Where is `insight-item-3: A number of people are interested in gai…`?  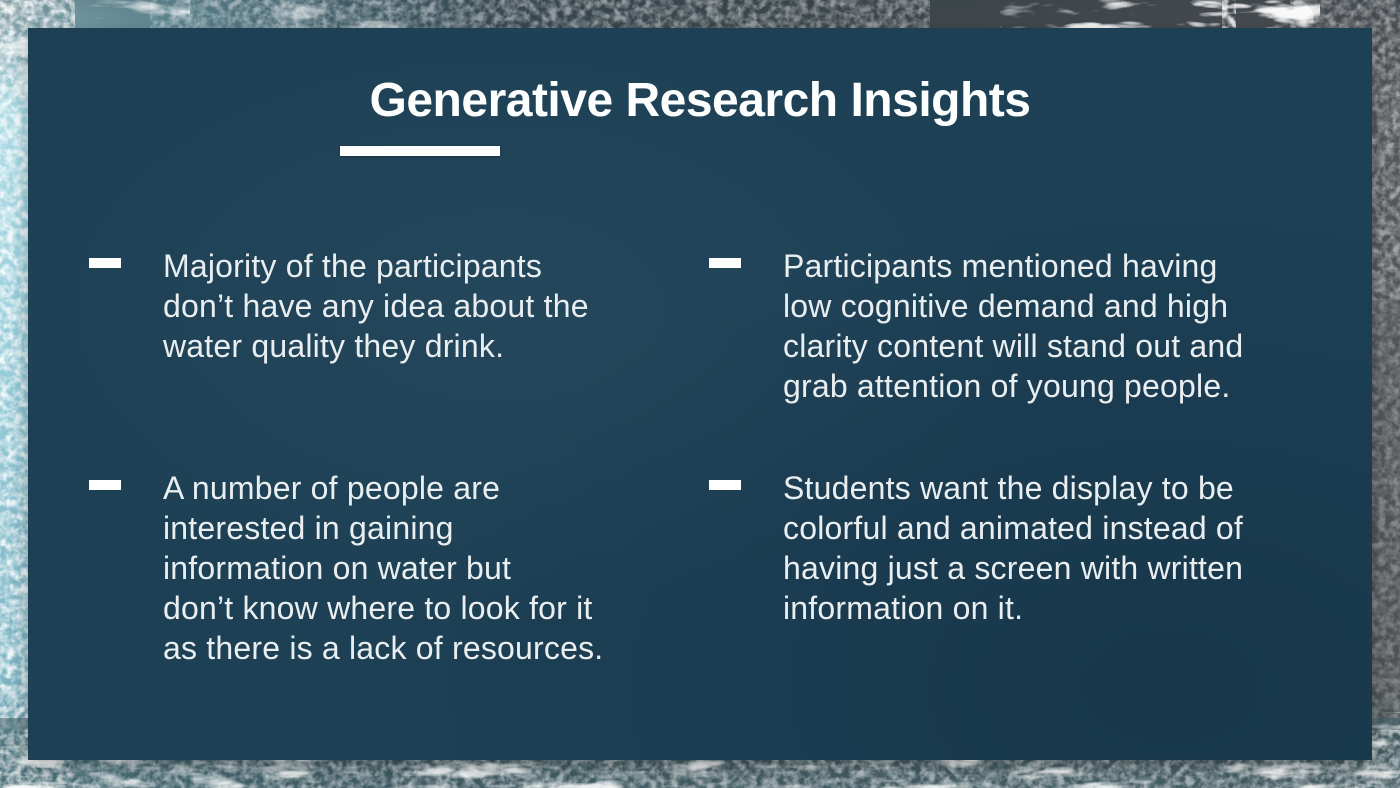
insight-item-3: A number of people are interested in gai… is located at coordinates (389, 568).